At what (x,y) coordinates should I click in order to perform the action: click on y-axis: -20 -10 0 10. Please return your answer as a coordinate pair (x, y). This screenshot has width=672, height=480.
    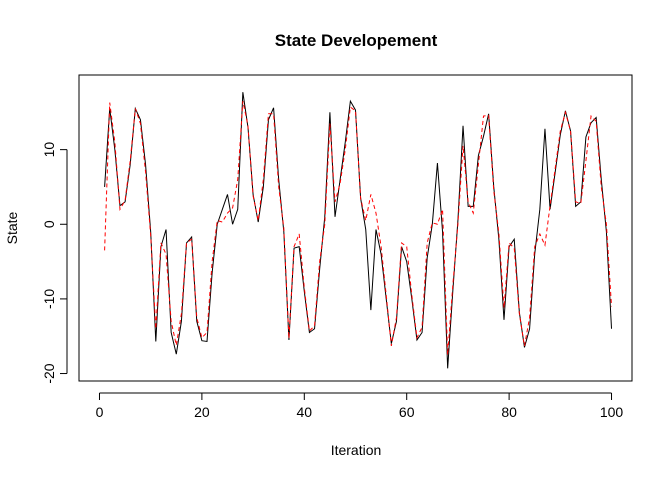
    Looking at the image, I should click on (54, 263).